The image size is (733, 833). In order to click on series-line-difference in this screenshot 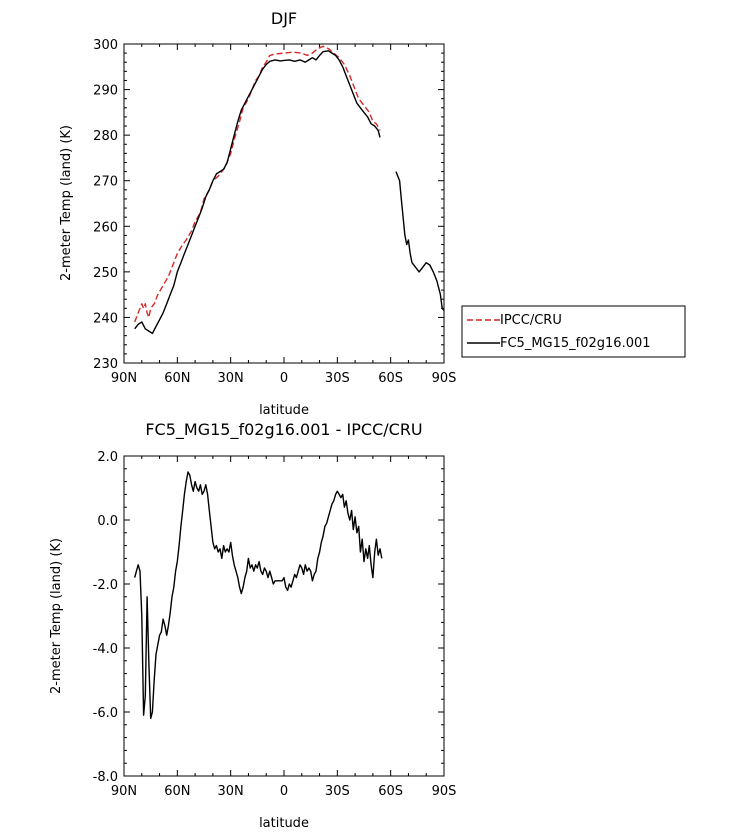, I will do `click(258, 595)`.